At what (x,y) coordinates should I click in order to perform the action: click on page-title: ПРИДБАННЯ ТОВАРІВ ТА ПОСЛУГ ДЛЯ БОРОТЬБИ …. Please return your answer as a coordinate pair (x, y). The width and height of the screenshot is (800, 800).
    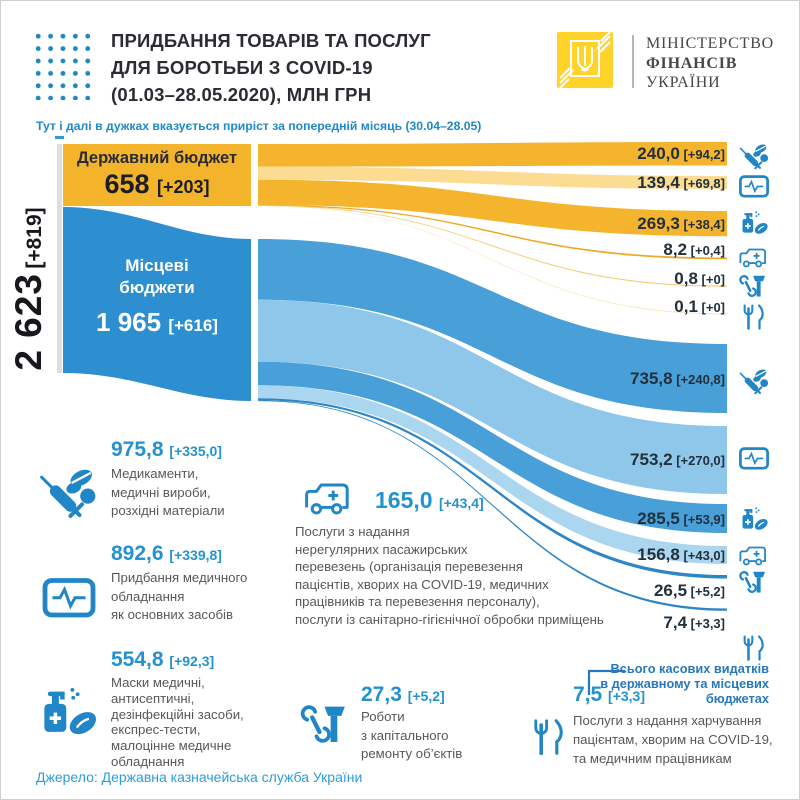
    Looking at the image, I should click on (271, 67).